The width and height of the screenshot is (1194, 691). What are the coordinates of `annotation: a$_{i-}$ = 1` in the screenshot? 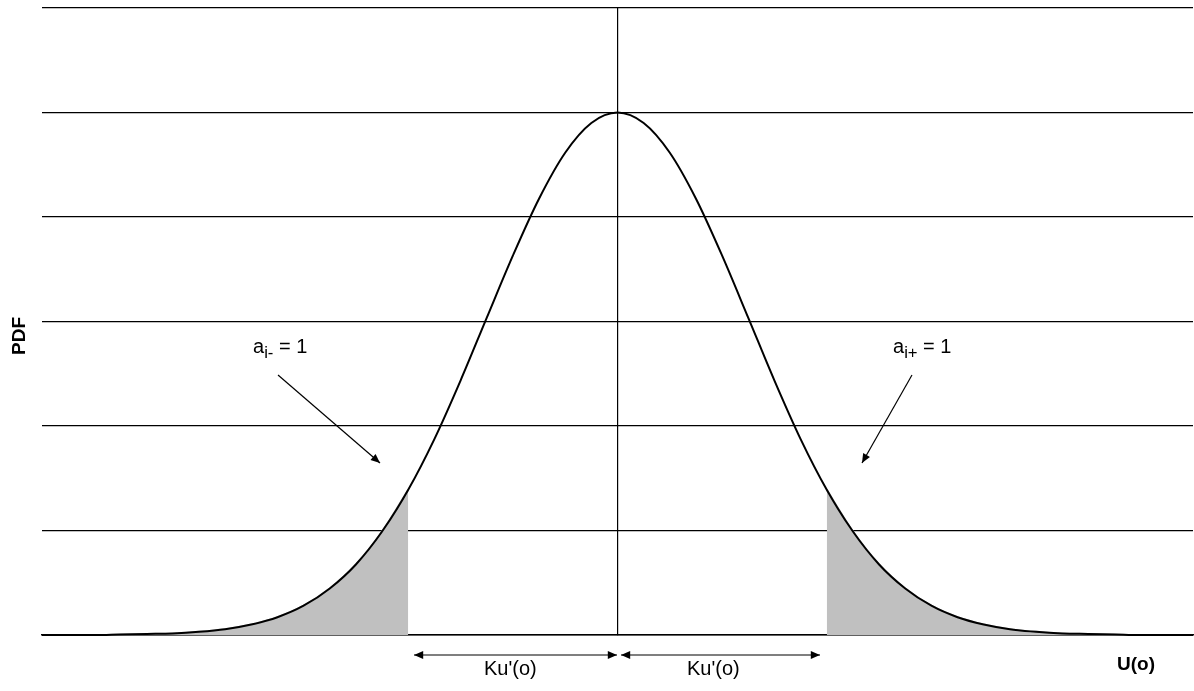 It's located at (280, 349).